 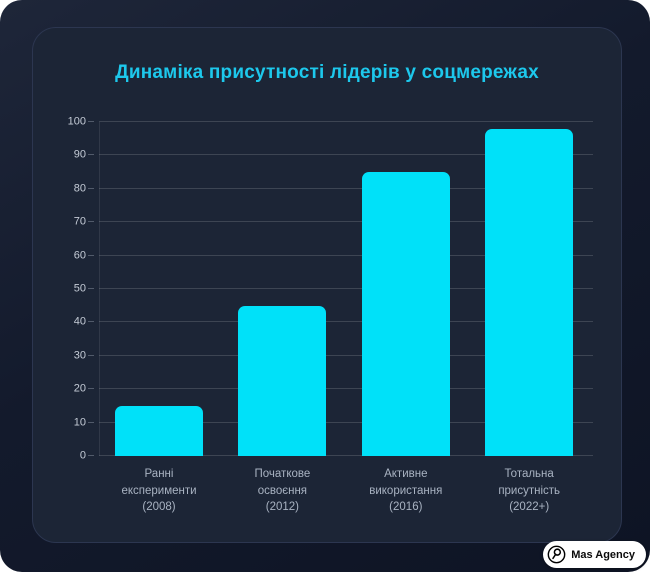 What do you see at coordinates (76, 121) in the screenshot?
I see `y-axis-tick-label: 100` at bounding box center [76, 121].